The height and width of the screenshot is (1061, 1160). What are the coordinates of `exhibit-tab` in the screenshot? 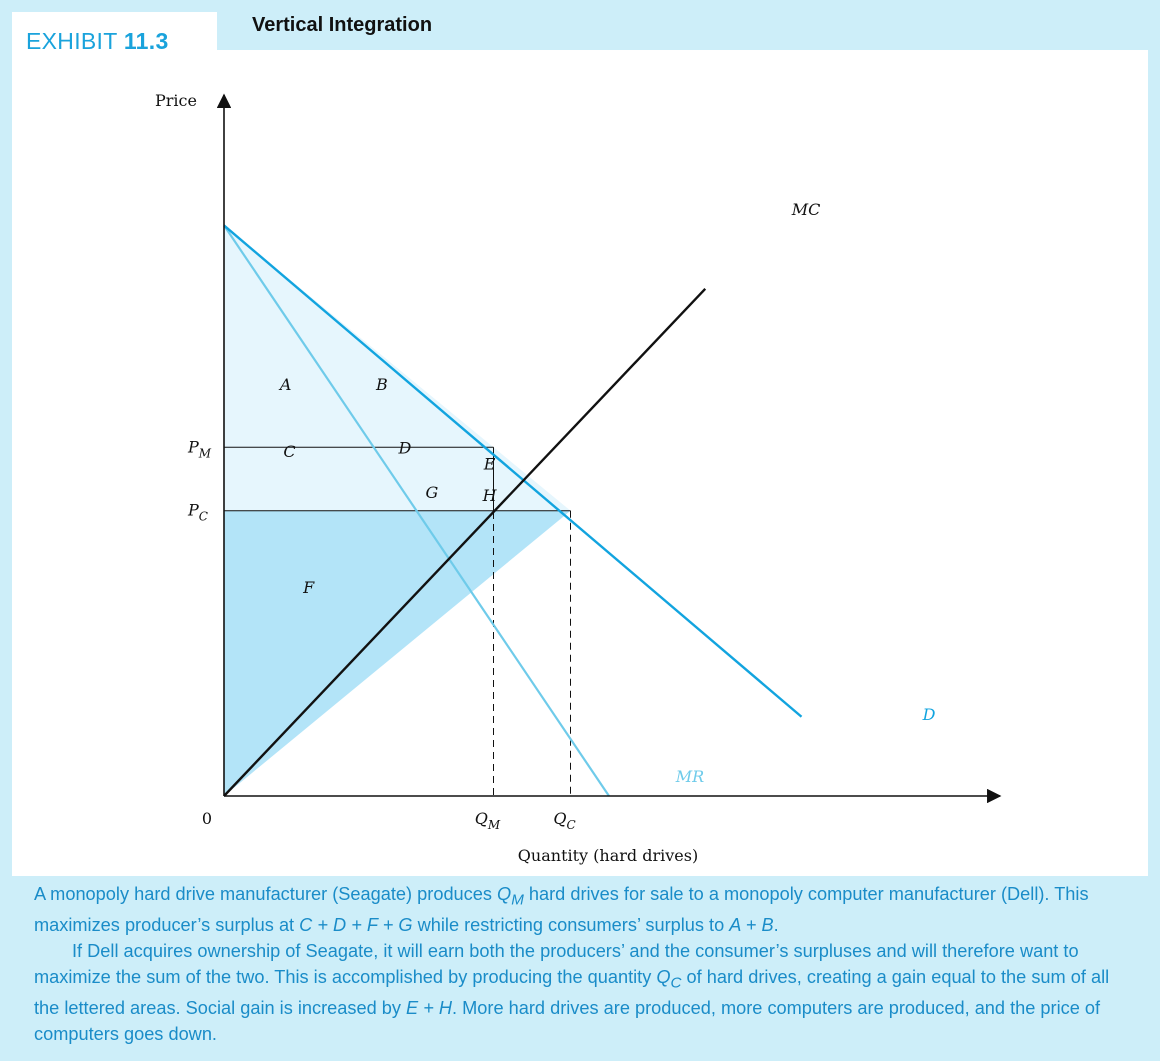 It's located at (114, 39).